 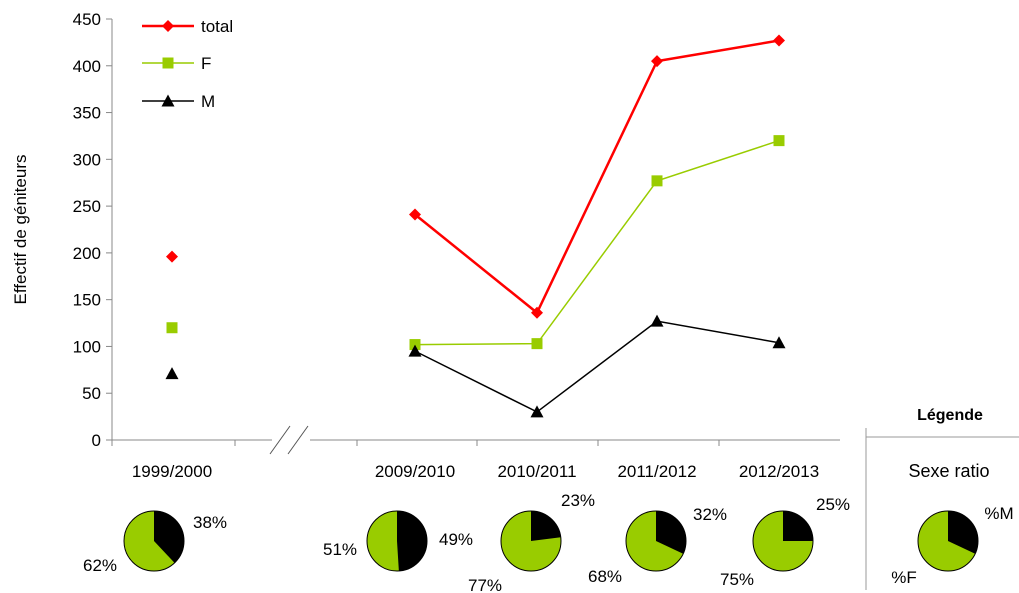 What do you see at coordinates (415, 471) in the screenshot?
I see `x-tick-label: 2009/2010` at bounding box center [415, 471].